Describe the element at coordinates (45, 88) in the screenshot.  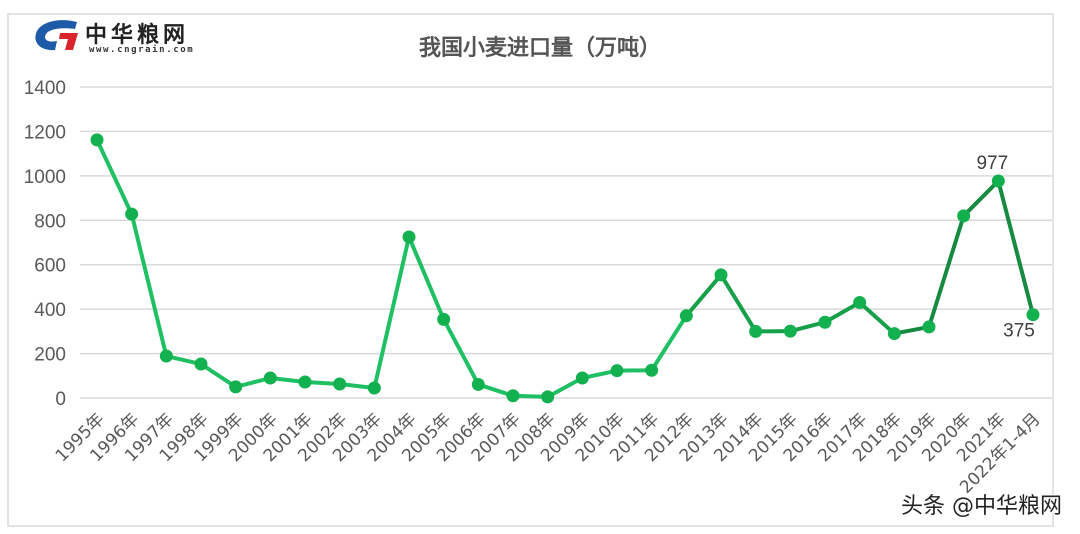
I see `y-tick-label: 1400` at that location.